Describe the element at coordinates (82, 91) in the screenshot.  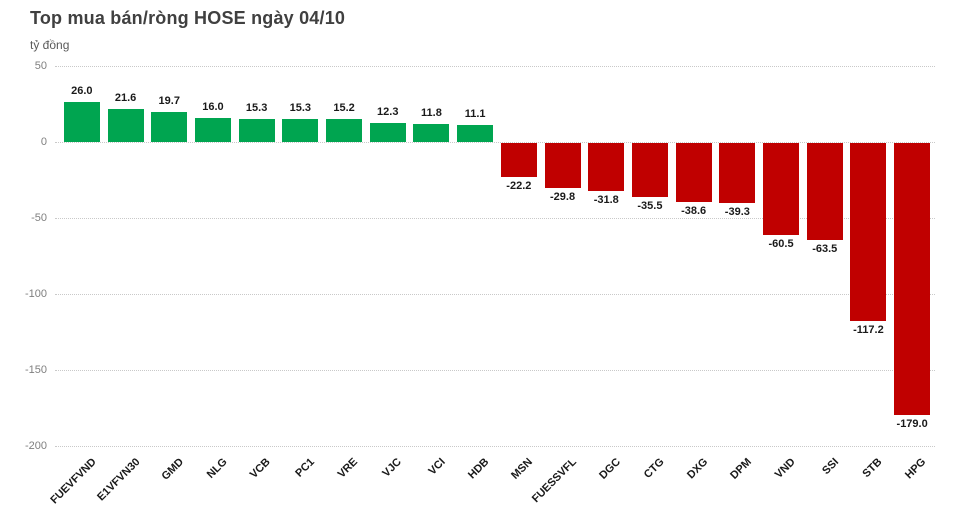
I see `value-label: 26.0` at that location.